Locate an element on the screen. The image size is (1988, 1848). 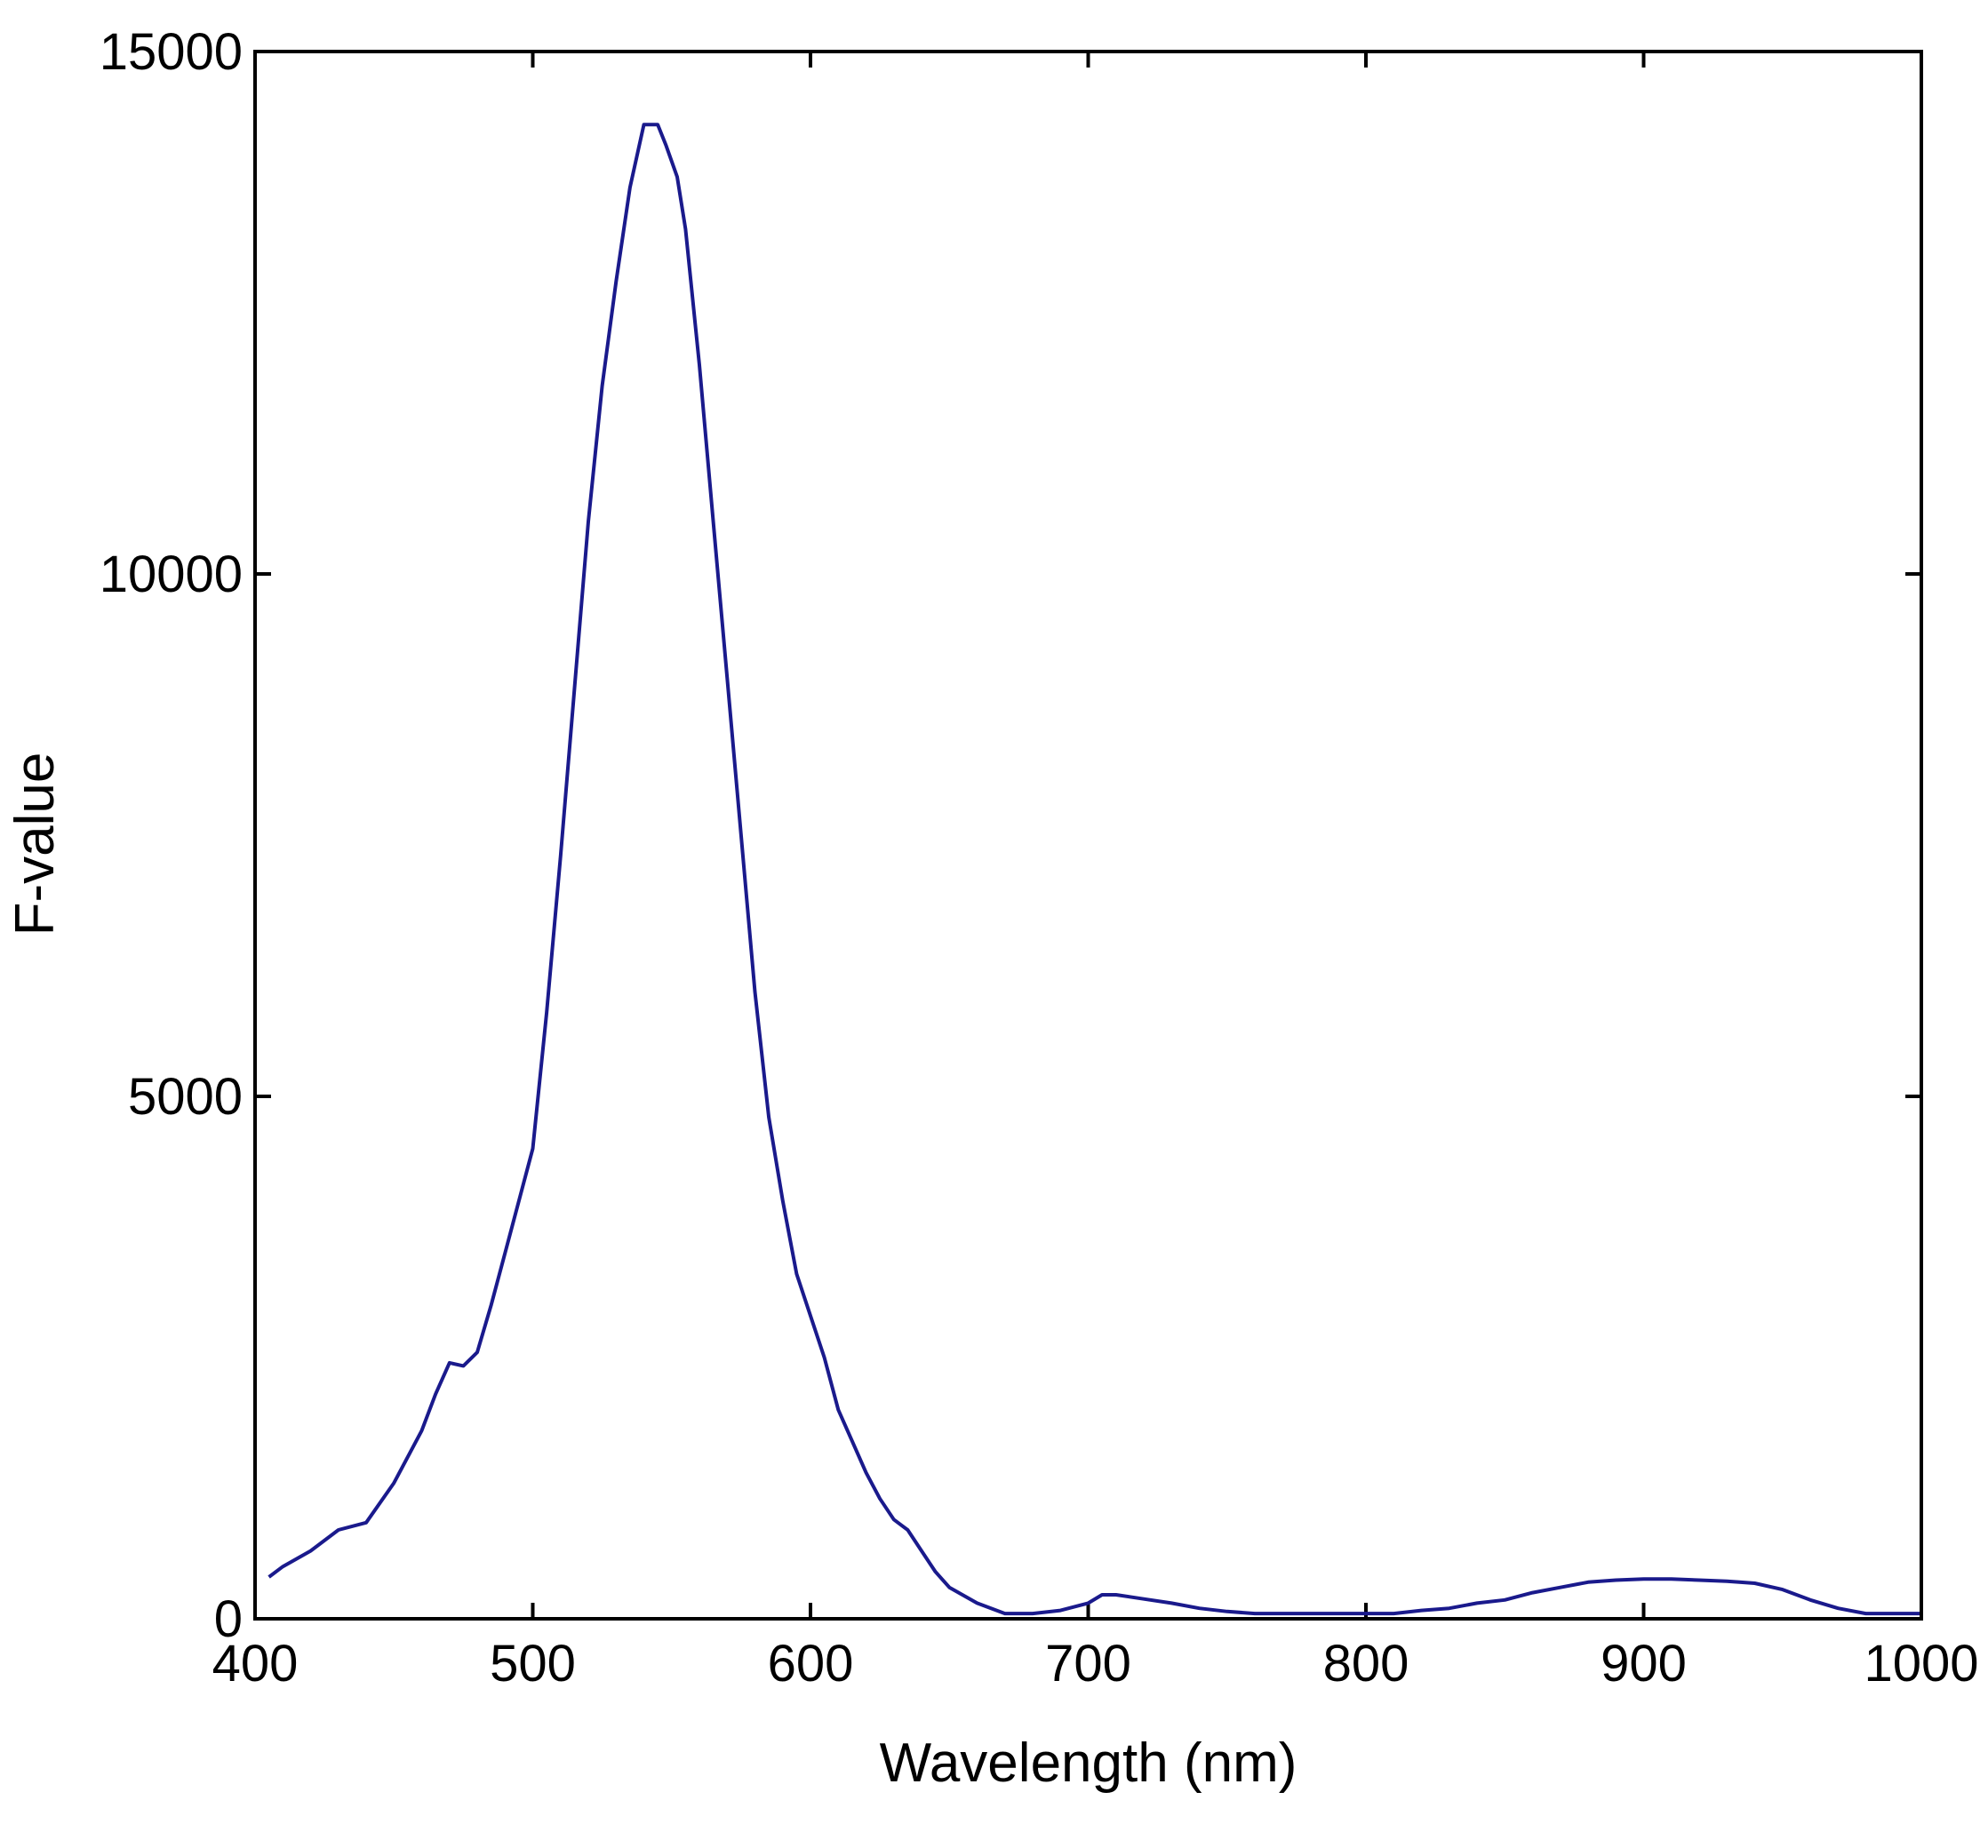
x-tick-label: 600 is located at coordinates (811, 1664).